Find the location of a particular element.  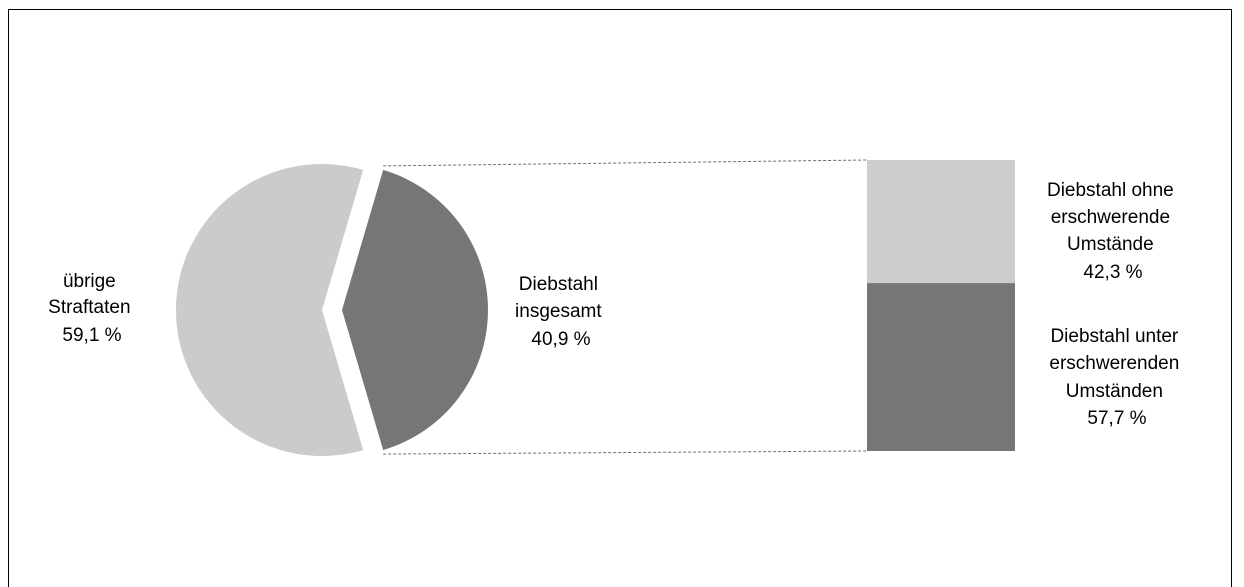

pie-label-other: übrige Straftaten 59,1 % is located at coordinates (92, 308).